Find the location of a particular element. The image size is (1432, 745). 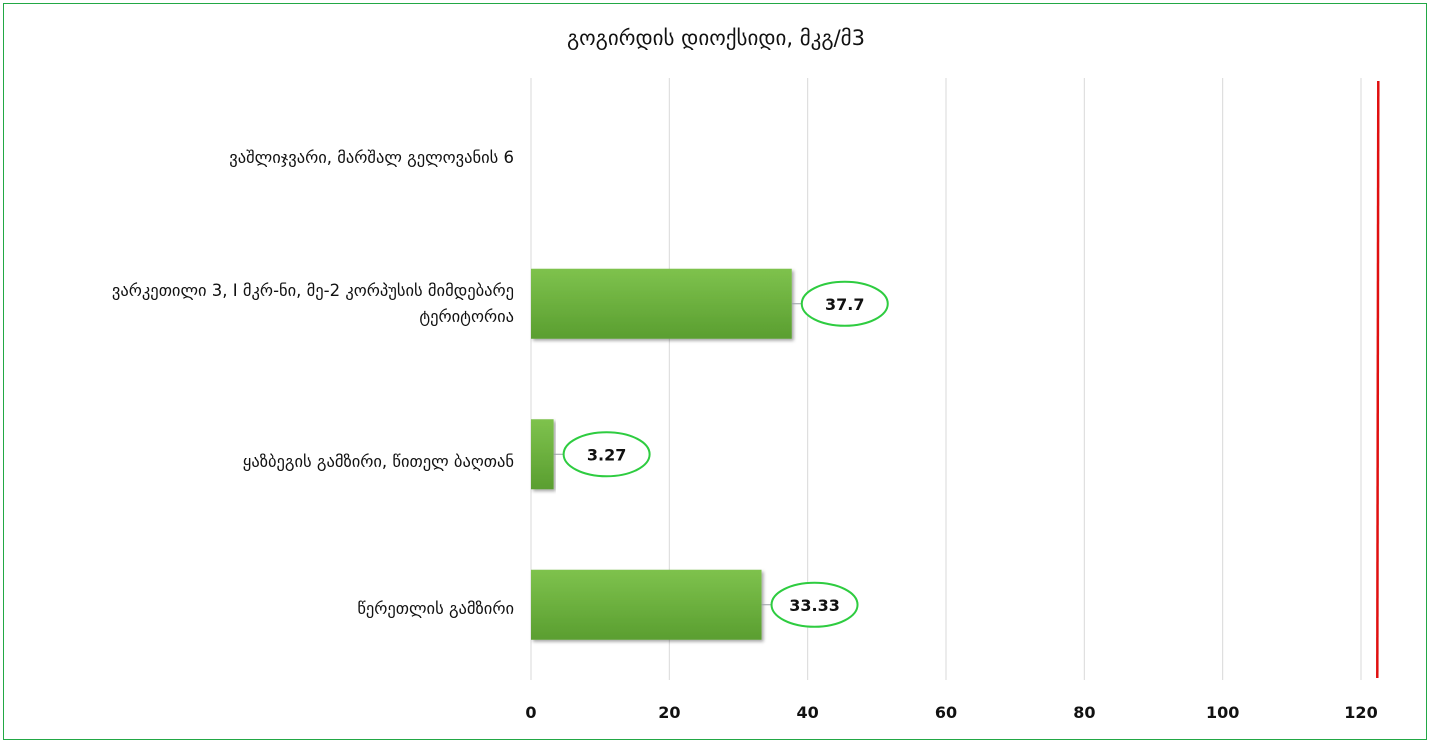

data-label: 3.27 is located at coordinates (606, 454).